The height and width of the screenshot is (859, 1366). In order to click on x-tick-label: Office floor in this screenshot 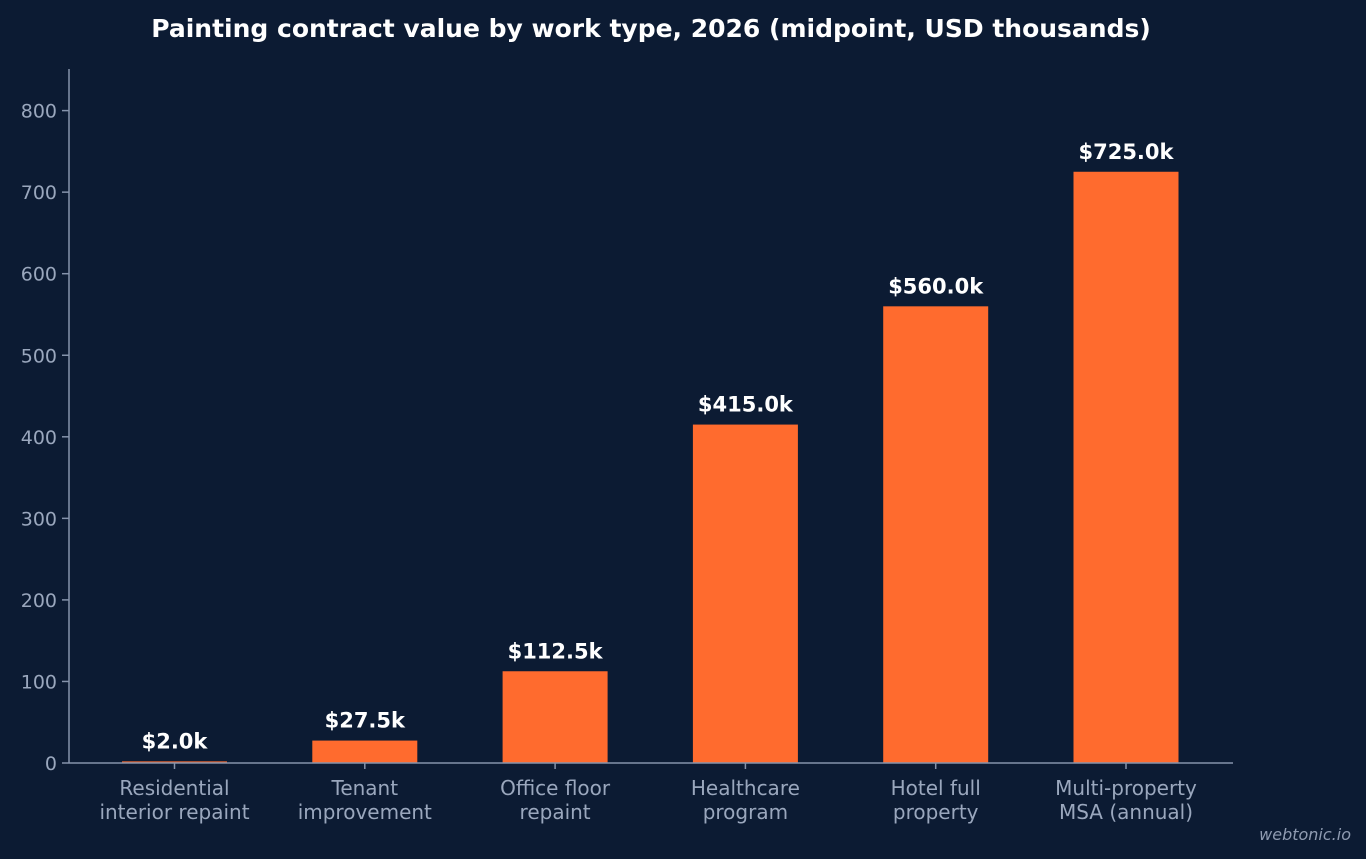, I will do `click(555, 788)`.